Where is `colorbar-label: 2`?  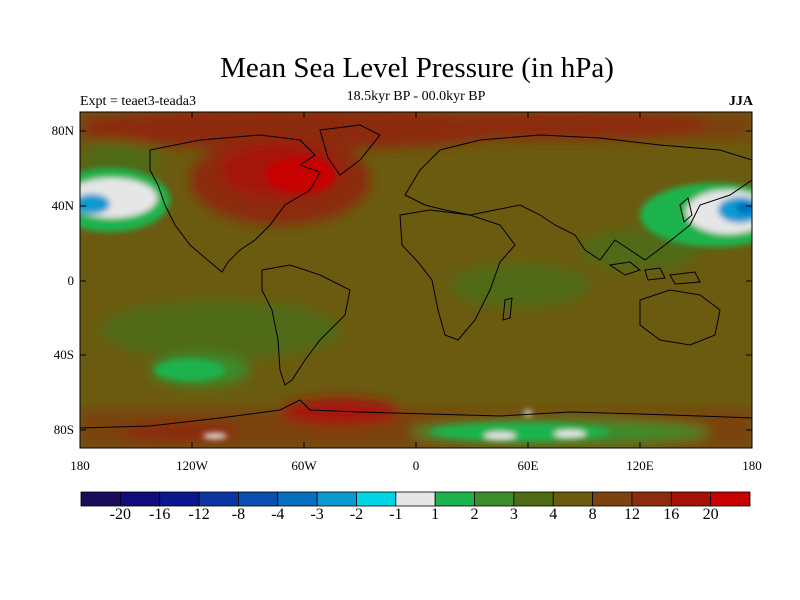
colorbar-label: 2 is located at coordinates (474, 514).